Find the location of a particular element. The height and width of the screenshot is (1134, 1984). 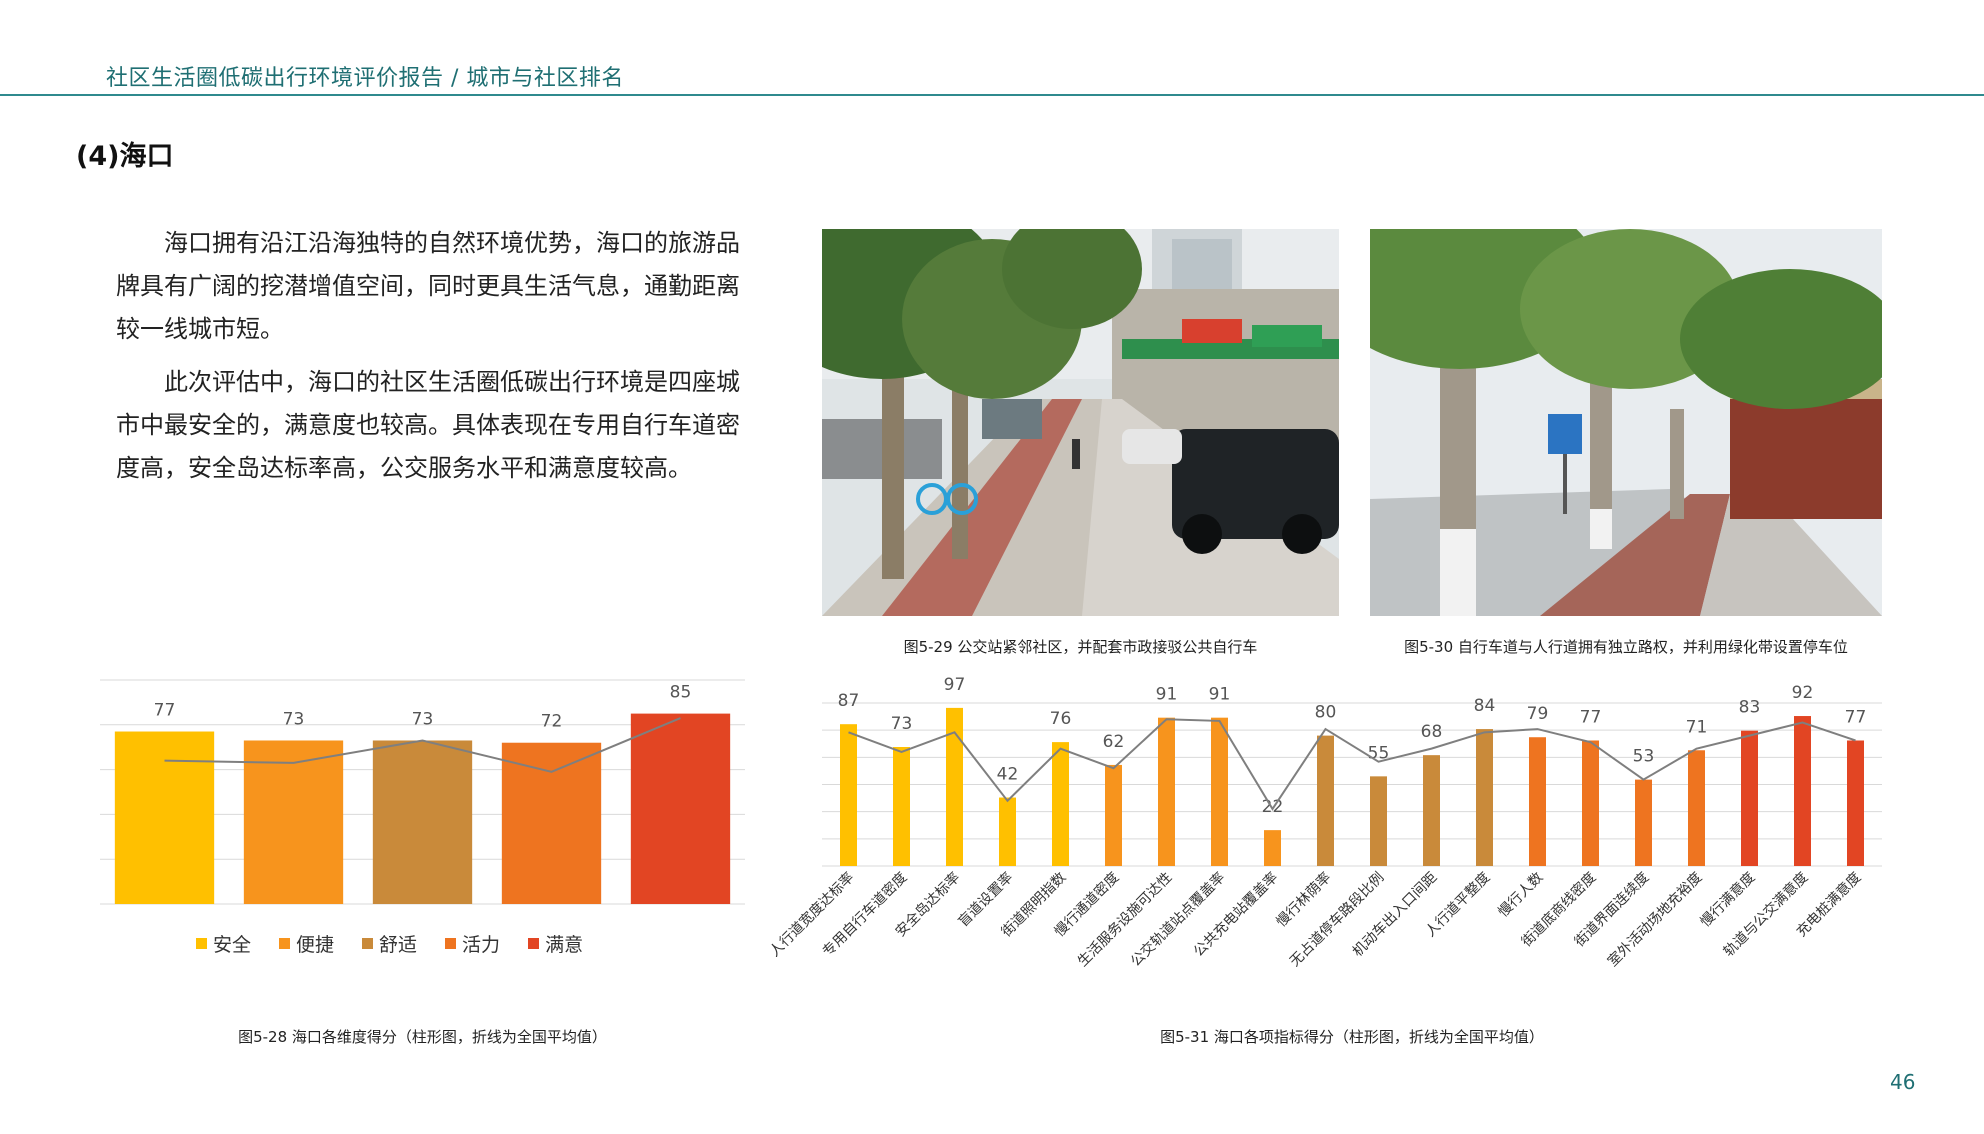

photo-bus-stop-street is located at coordinates (1080, 422).